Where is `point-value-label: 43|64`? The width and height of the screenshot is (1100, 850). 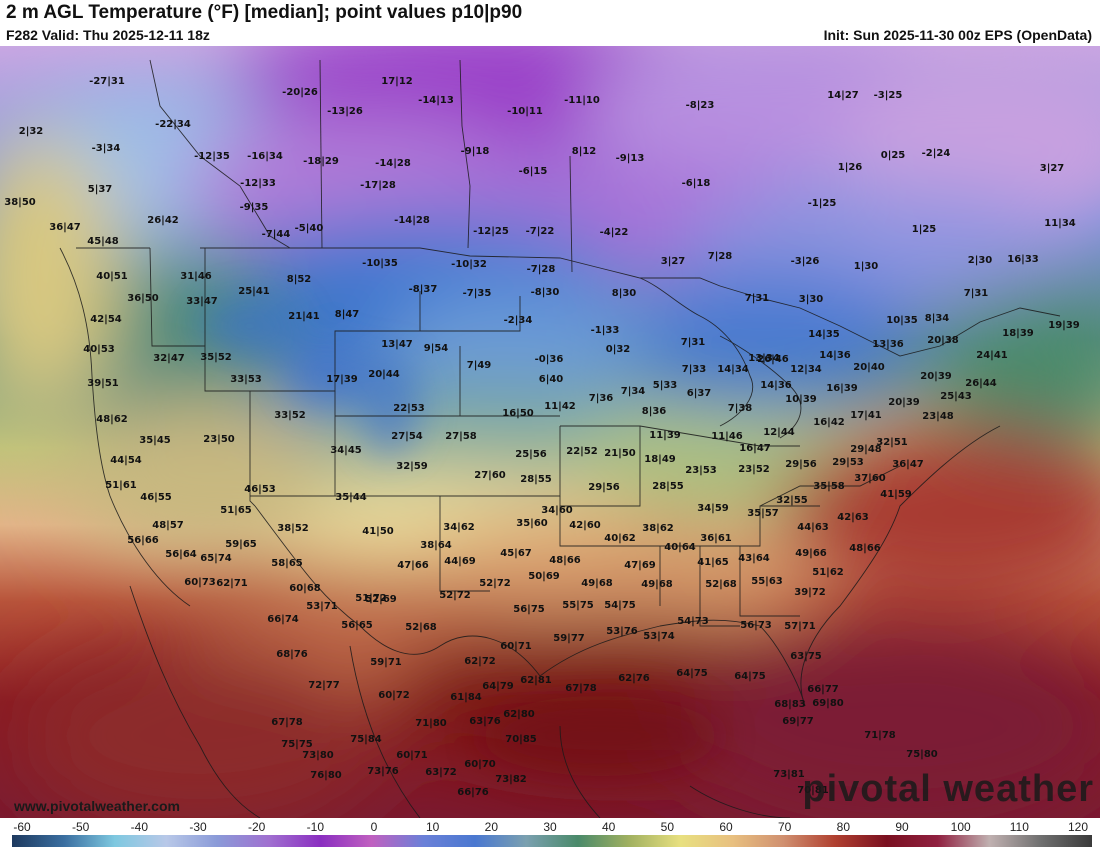
point-value-label: 43|64 is located at coordinates (754, 558).